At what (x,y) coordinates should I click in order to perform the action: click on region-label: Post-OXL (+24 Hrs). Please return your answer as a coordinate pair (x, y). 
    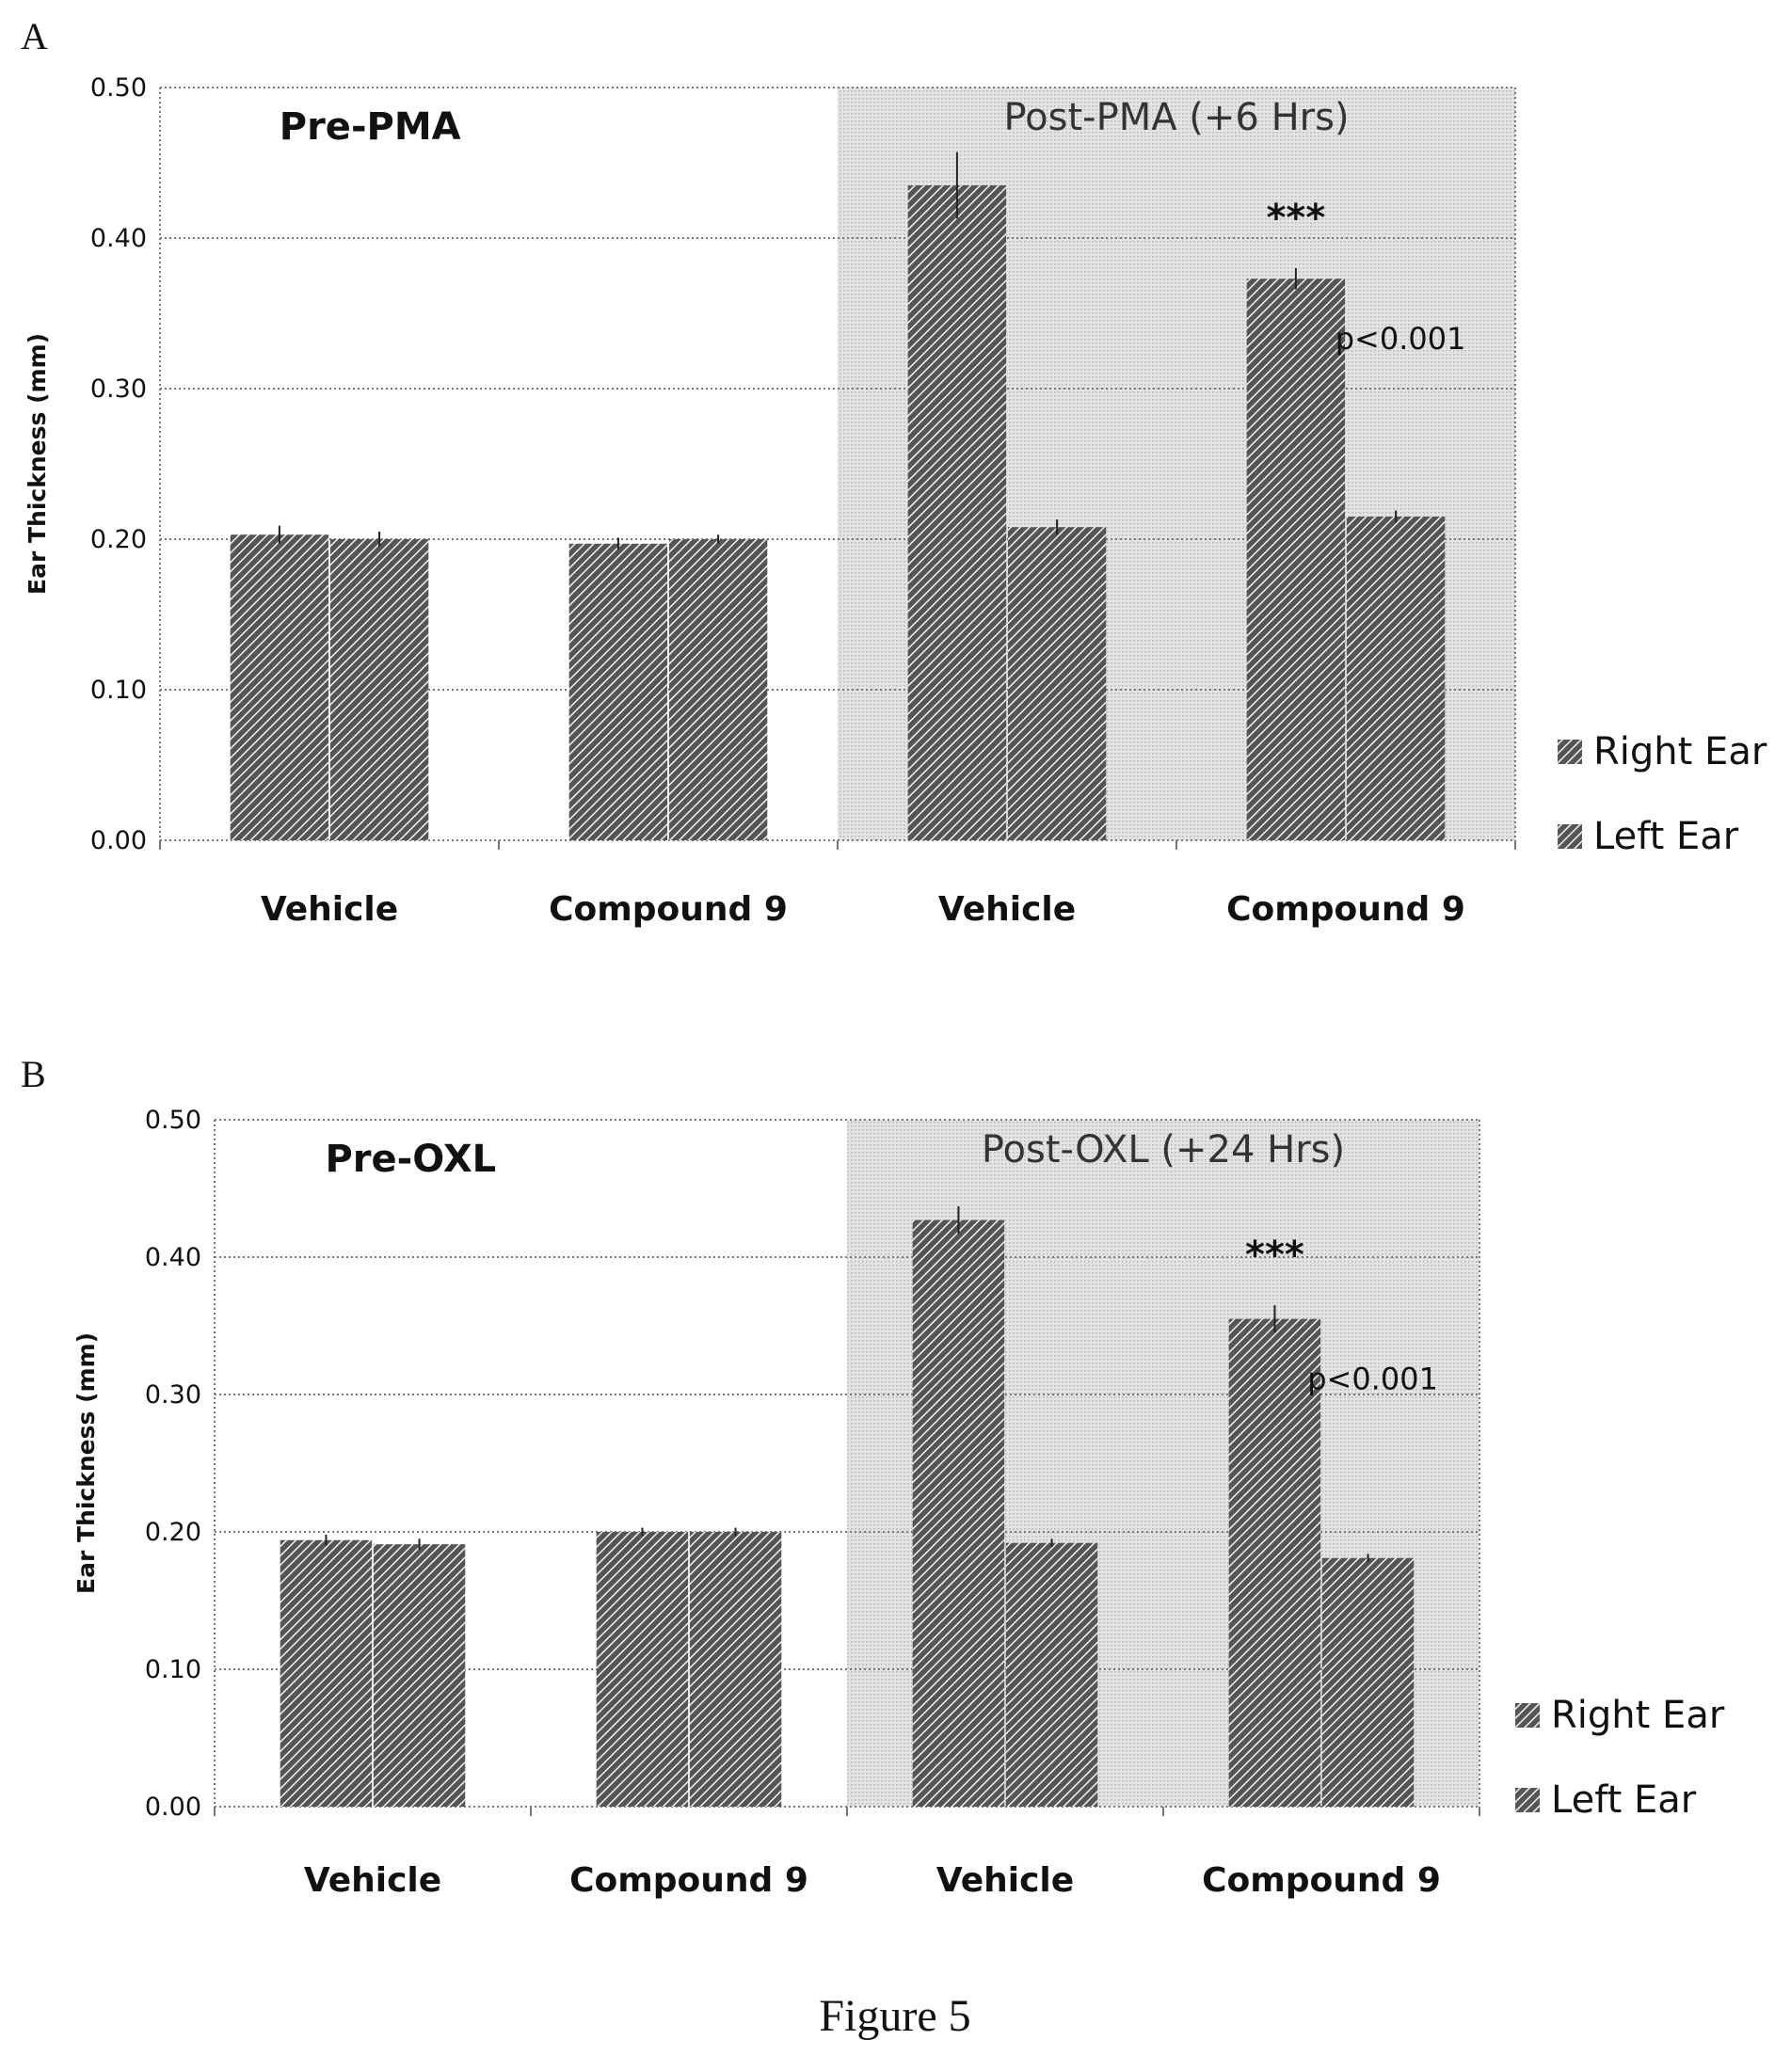
    Looking at the image, I should click on (1163, 1149).